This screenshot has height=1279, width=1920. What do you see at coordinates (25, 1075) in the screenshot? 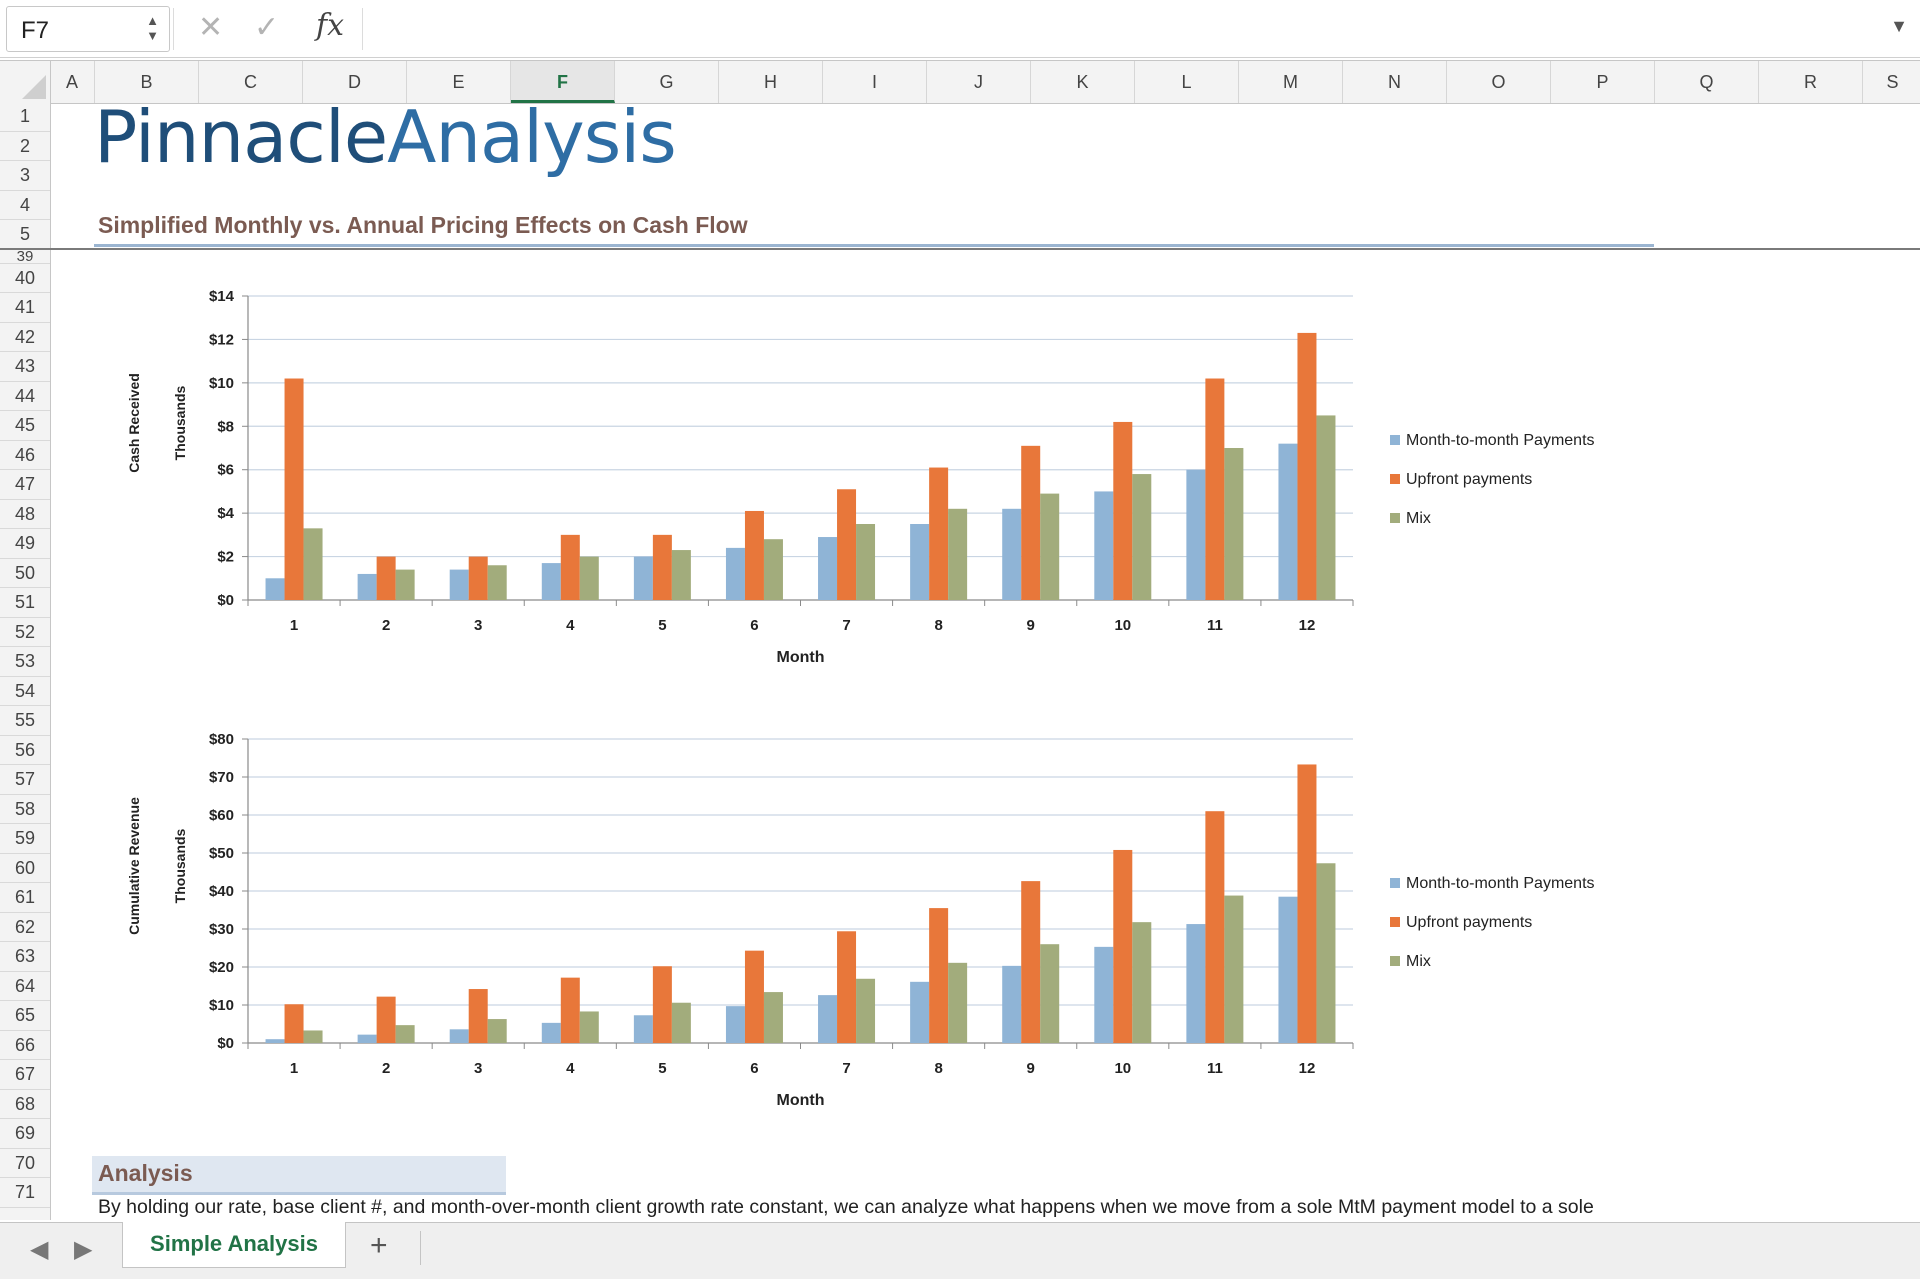
I see `row-header-67: 67` at bounding box center [25, 1075].